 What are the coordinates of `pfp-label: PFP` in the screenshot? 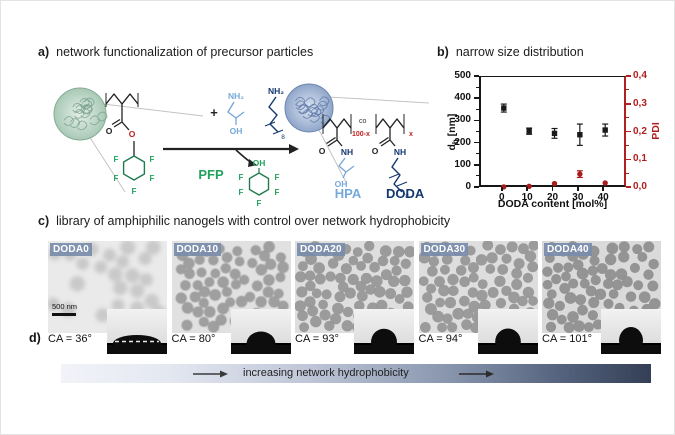 It's located at (211, 174).